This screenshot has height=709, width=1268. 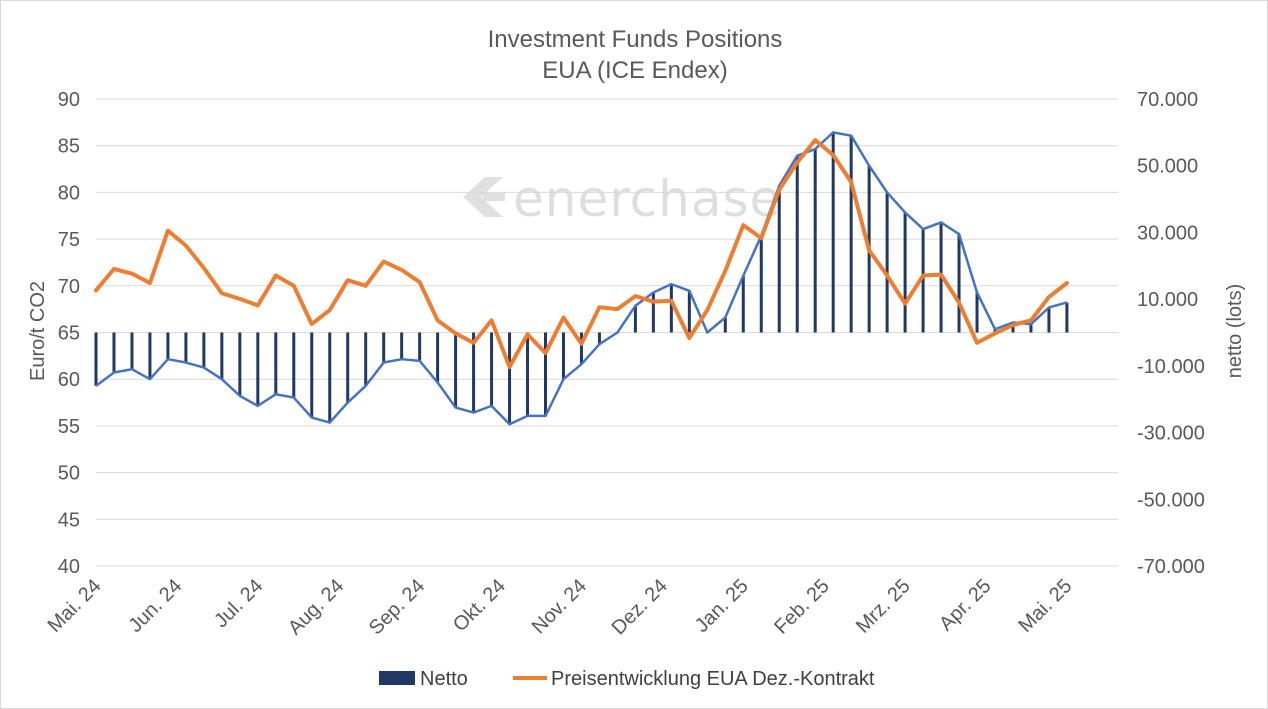 I want to click on y-right-tick-label: -50.000, so click(x=1171, y=500).